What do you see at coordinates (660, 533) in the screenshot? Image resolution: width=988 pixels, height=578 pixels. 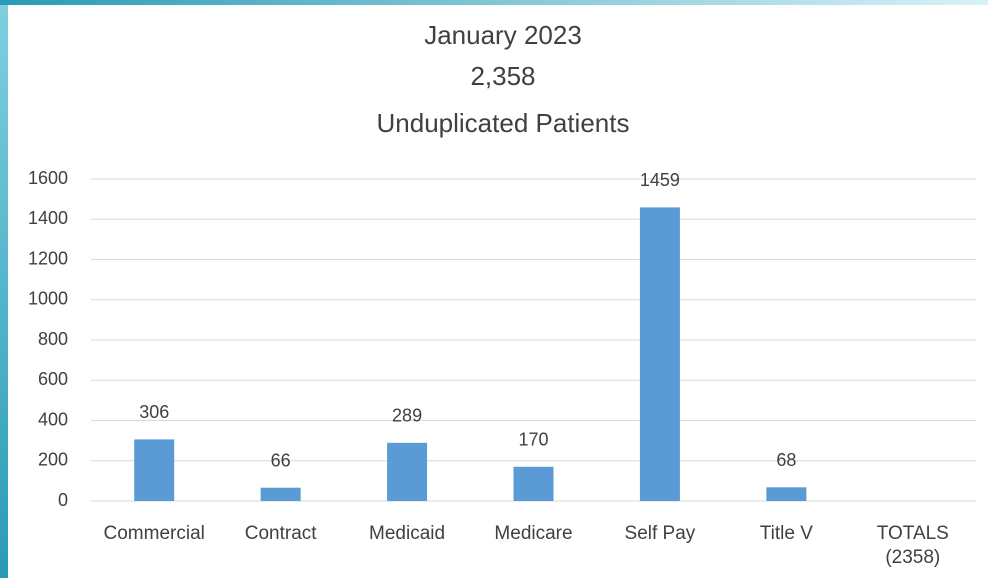 I see `x-tick-label: Self Pay` at bounding box center [660, 533].